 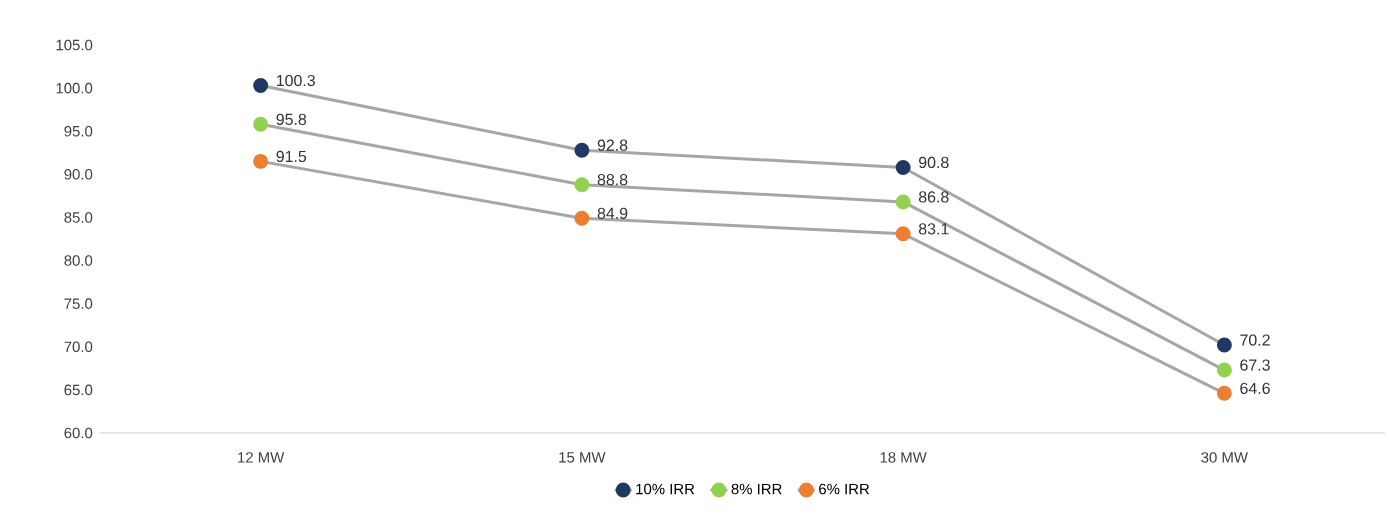 I want to click on data-label: 84.9, so click(x=612, y=213).